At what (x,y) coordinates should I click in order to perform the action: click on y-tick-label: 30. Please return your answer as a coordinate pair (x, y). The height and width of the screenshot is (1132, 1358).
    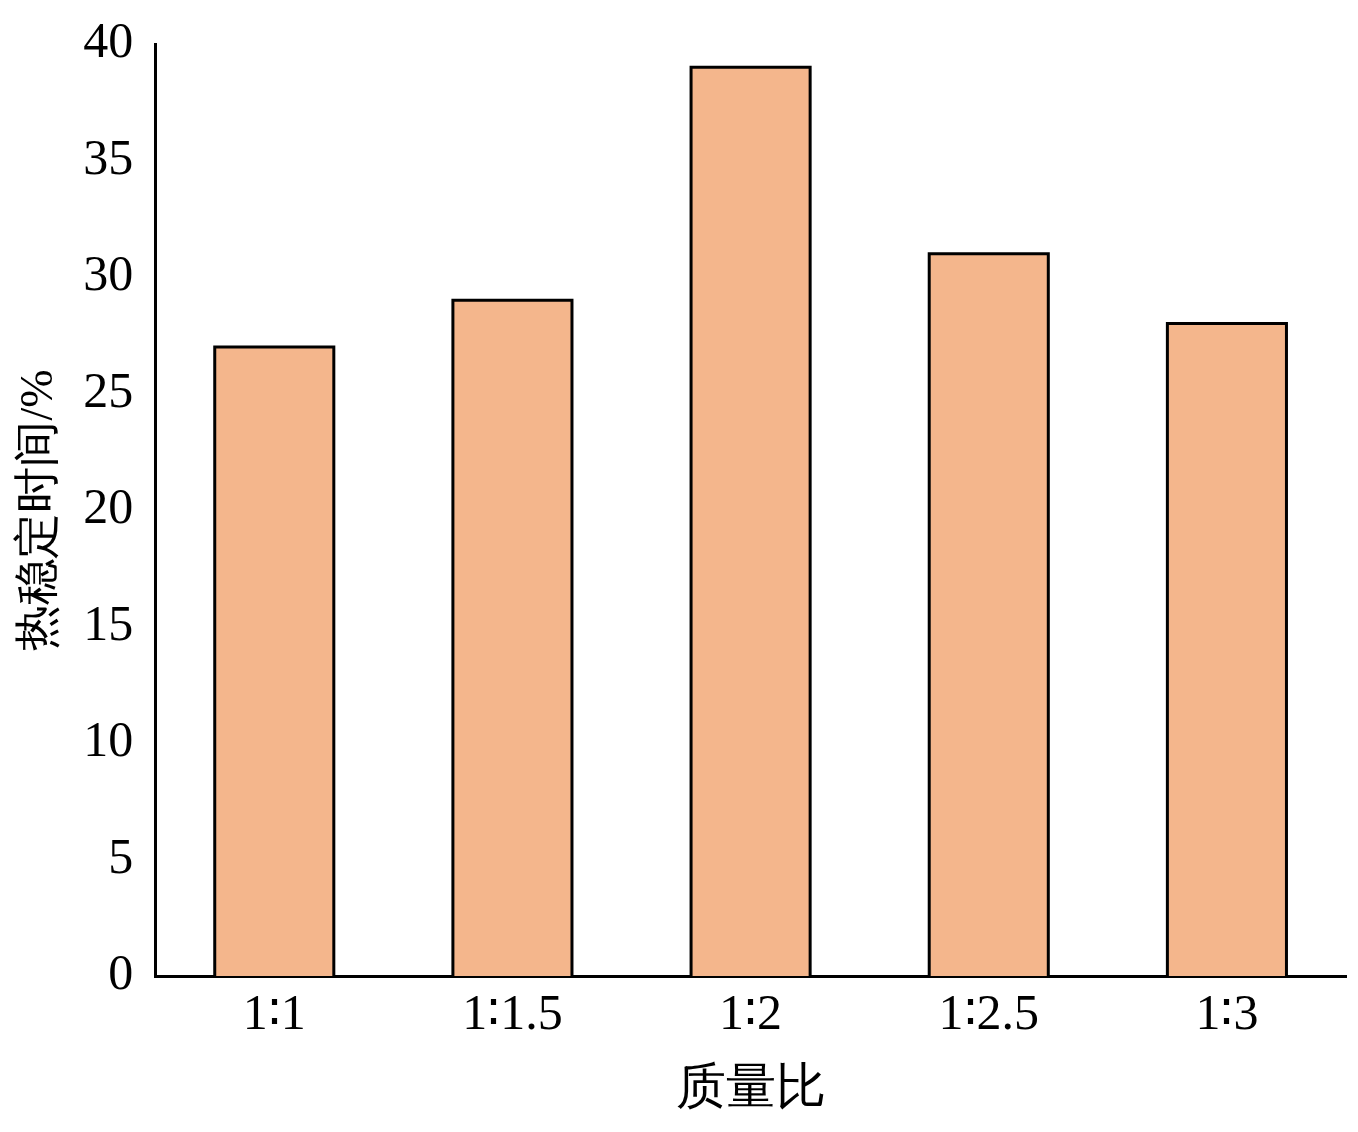
    Looking at the image, I should click on (108, 273).